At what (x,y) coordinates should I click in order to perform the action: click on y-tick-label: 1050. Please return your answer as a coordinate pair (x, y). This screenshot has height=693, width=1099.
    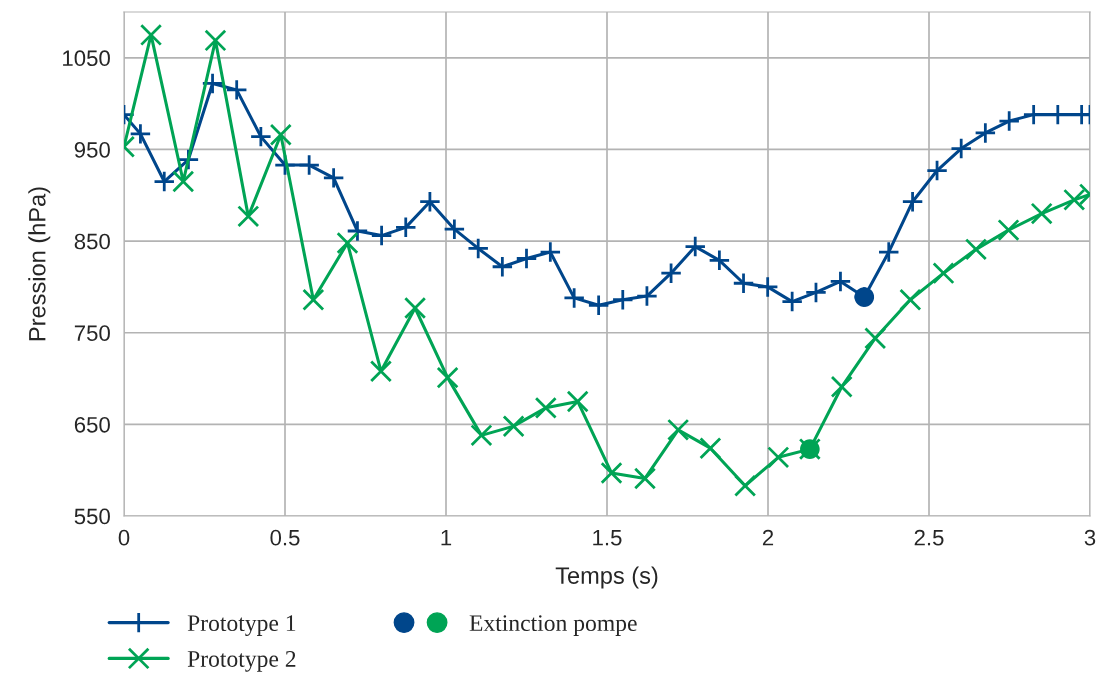
    Looking at the image, I should click on (86, 58).